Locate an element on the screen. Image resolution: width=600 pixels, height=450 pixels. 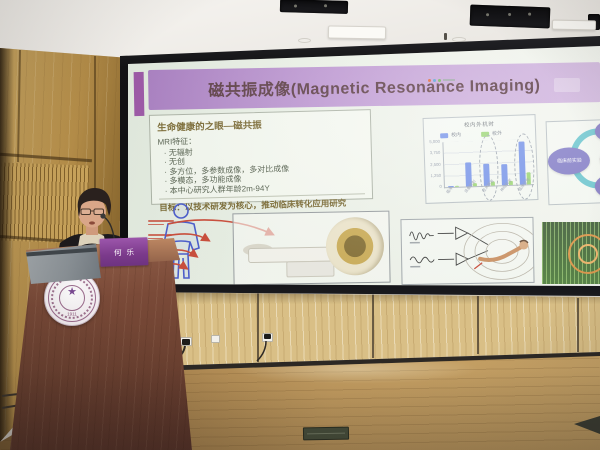
slide-title-banner: 磁共振成像(Magnetic Resonance Imaging) is located at coordinates (374, 86).